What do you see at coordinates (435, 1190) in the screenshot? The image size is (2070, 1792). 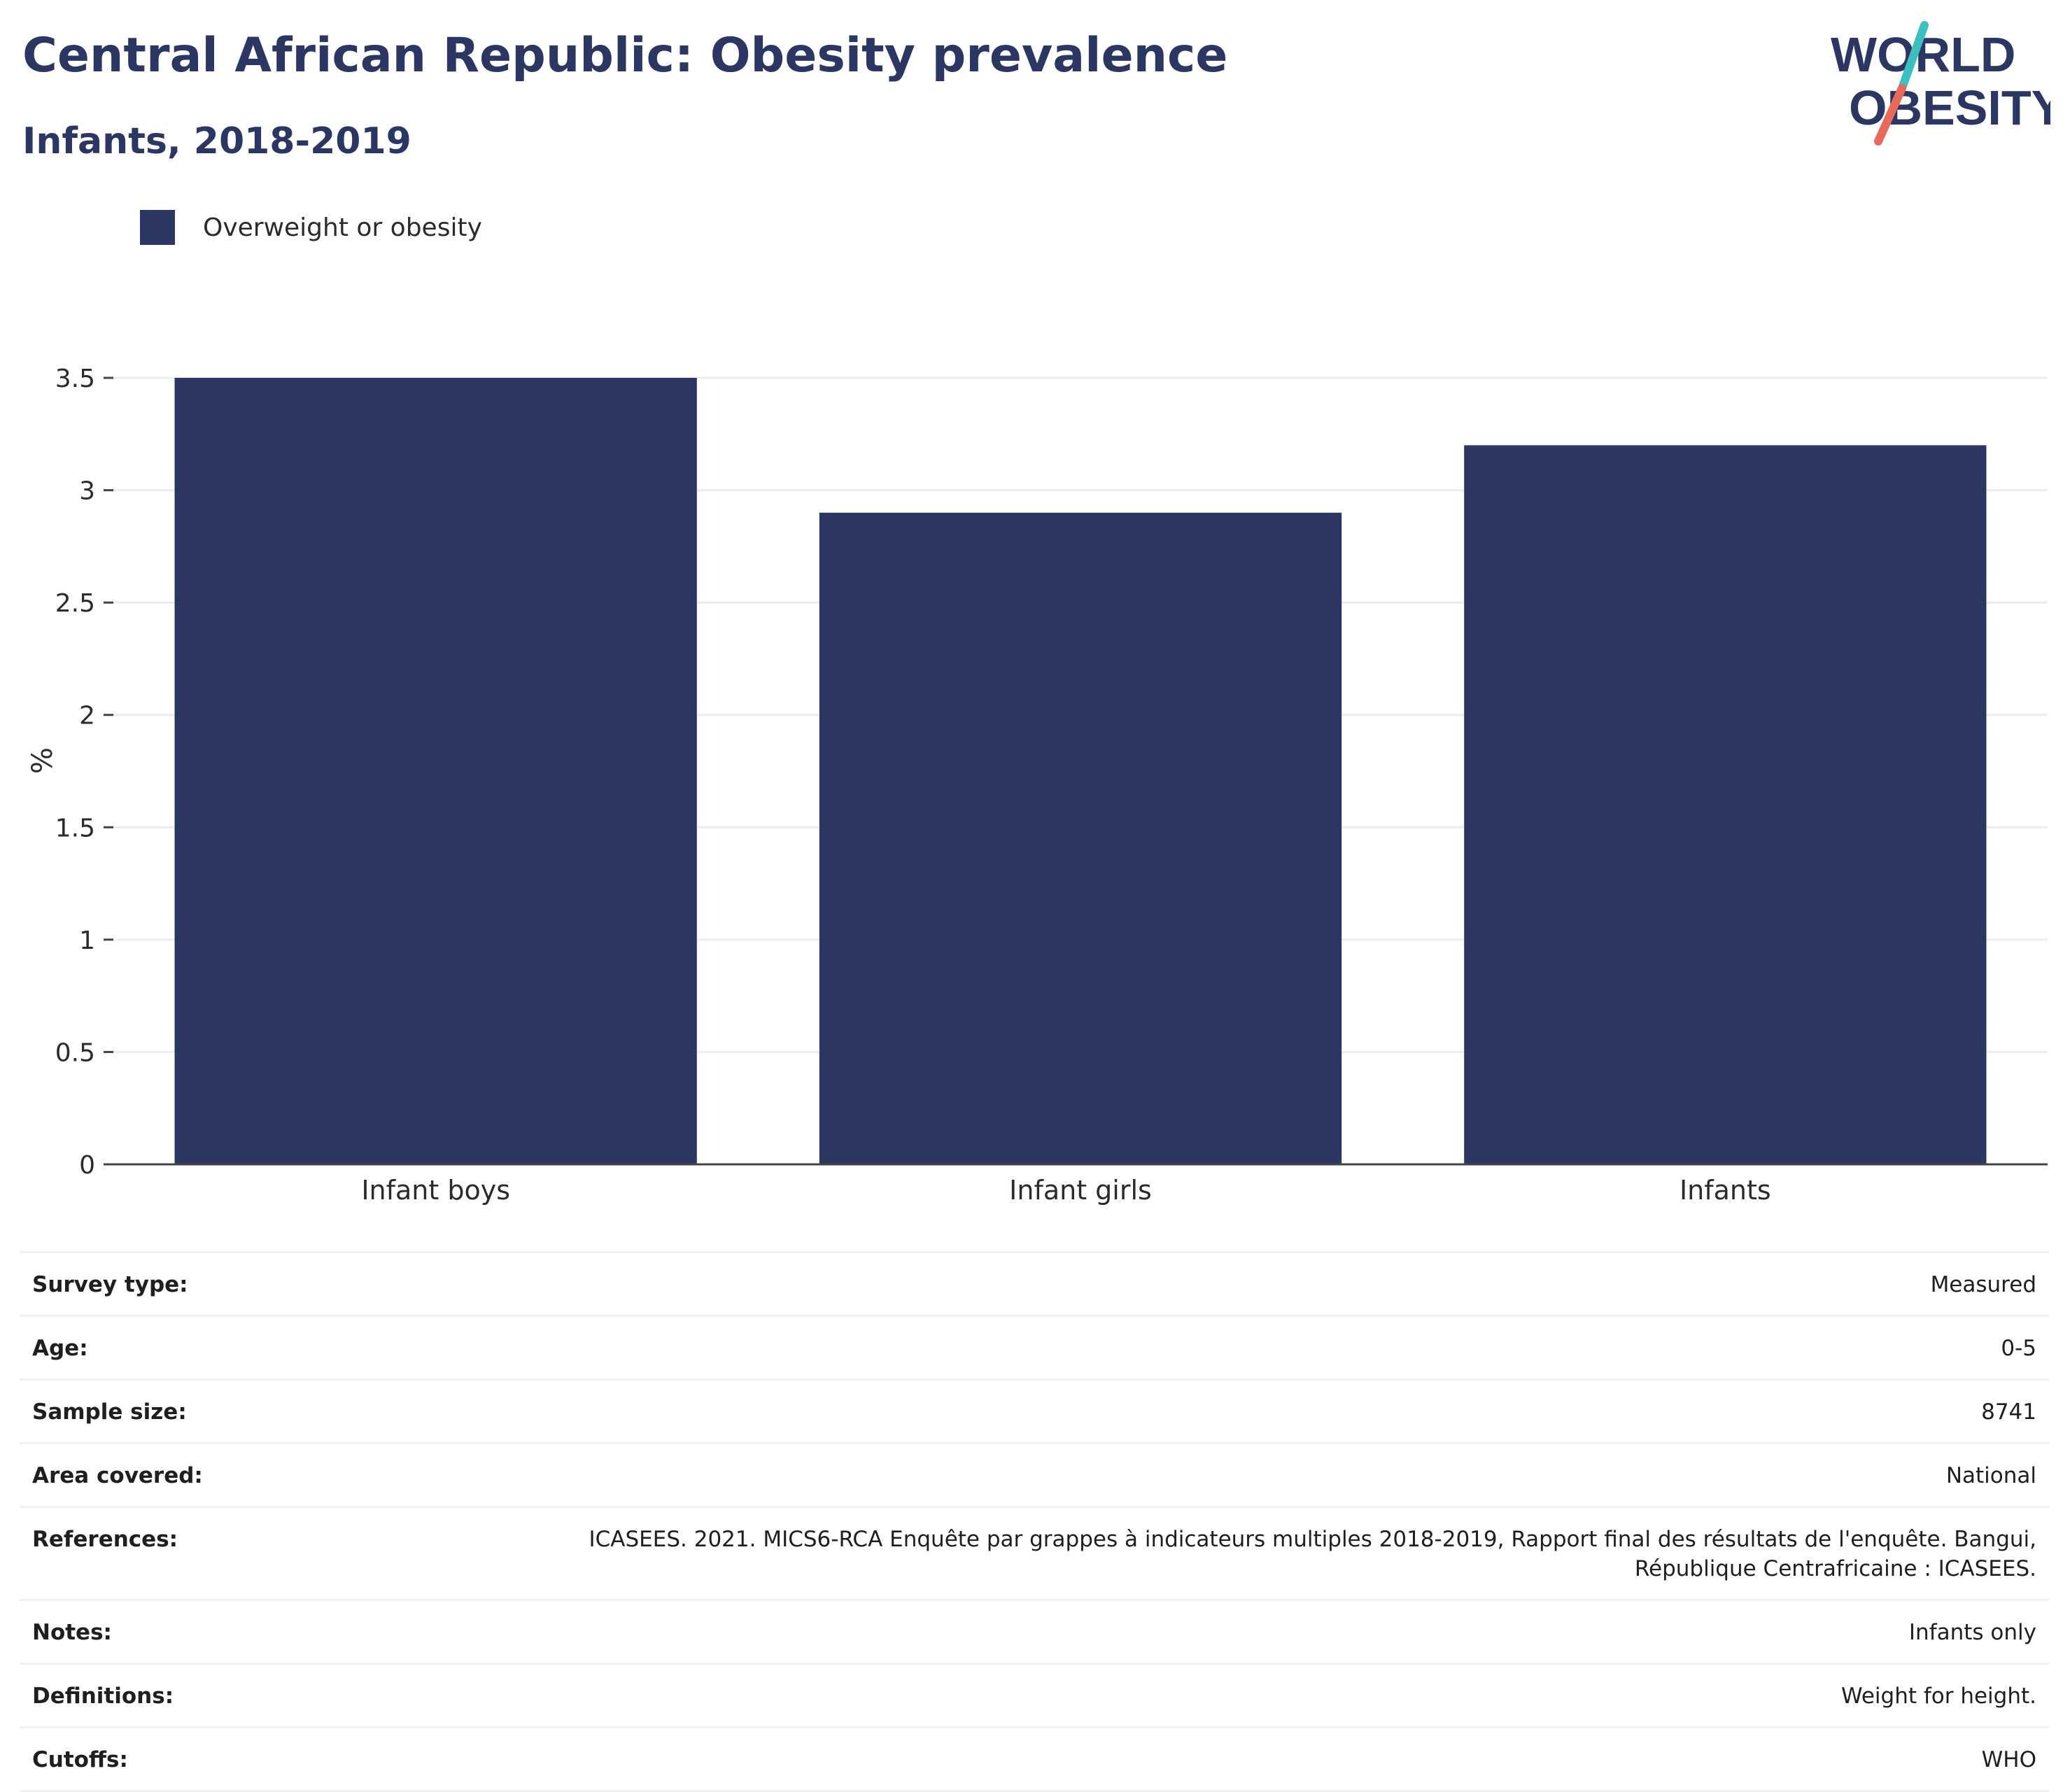 I see `x-tick-label: Infant boys` at bounding box center [435, 1190].